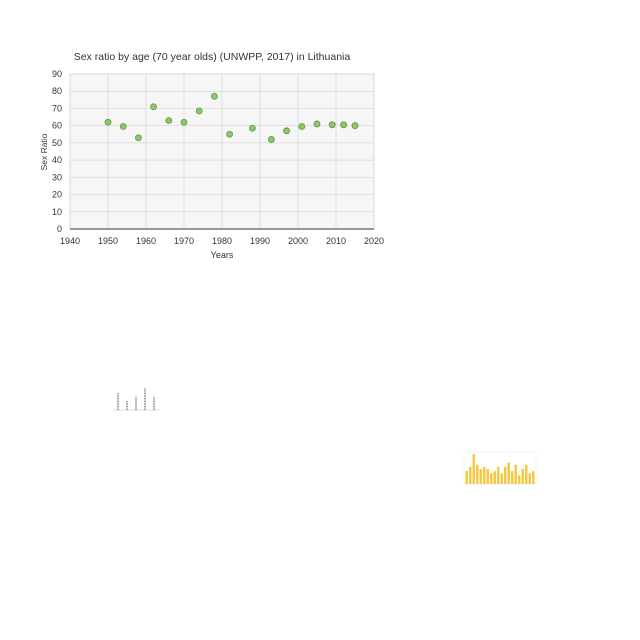 This screenshot has height=640, width=640. I want to click on y-tick-label: 80, so click(57, 91).